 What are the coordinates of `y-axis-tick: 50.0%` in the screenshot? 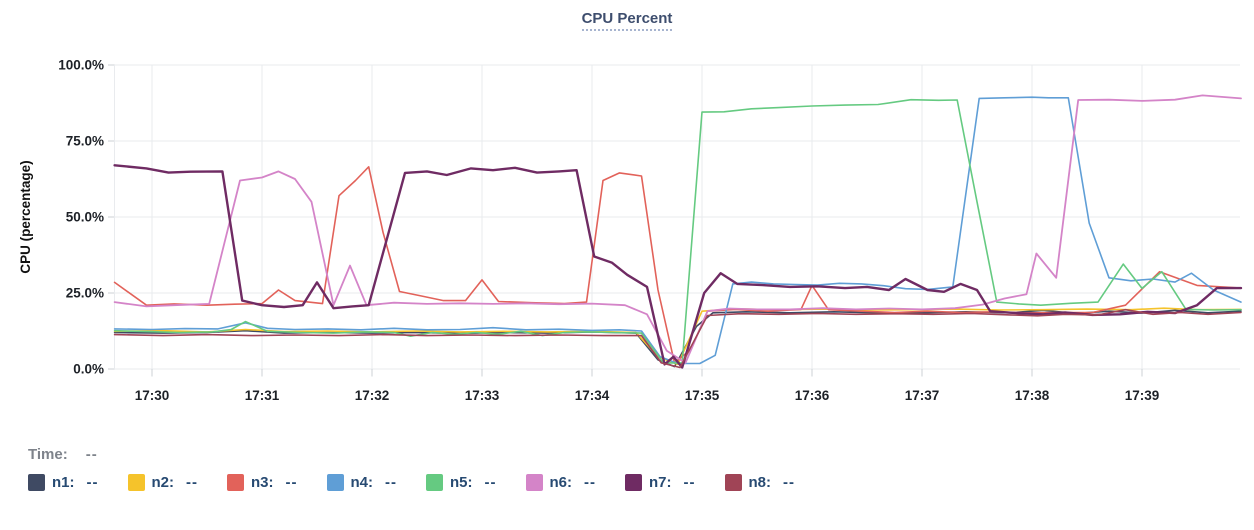 It's located at (85, 217).